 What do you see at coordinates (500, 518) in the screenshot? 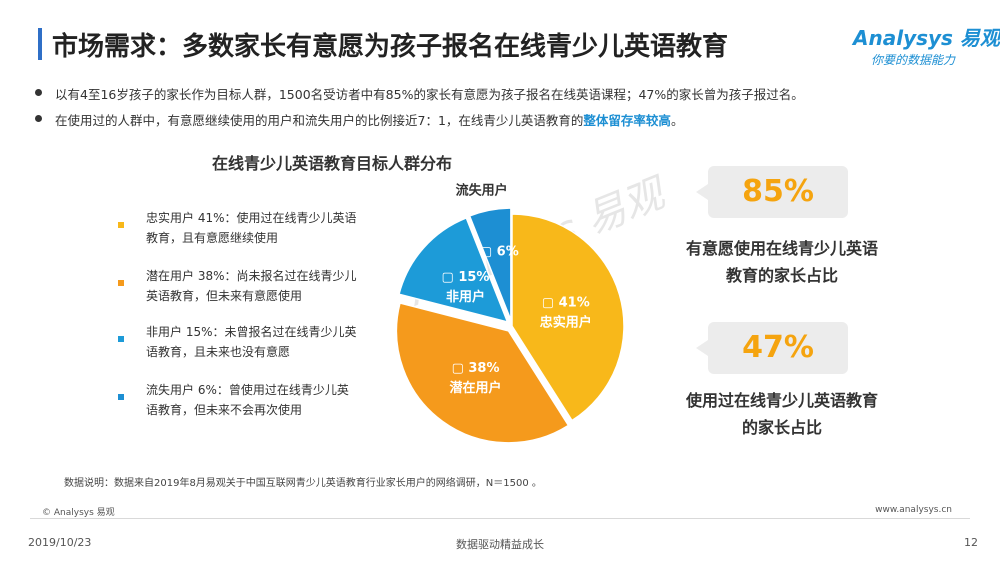
I see `footer-divider` at bounding box center [500, 518].